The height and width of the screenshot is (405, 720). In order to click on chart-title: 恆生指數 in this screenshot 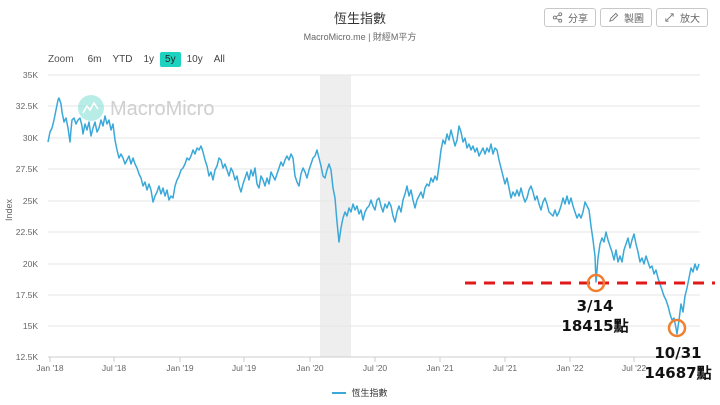, I will do `click(359, 18)`.